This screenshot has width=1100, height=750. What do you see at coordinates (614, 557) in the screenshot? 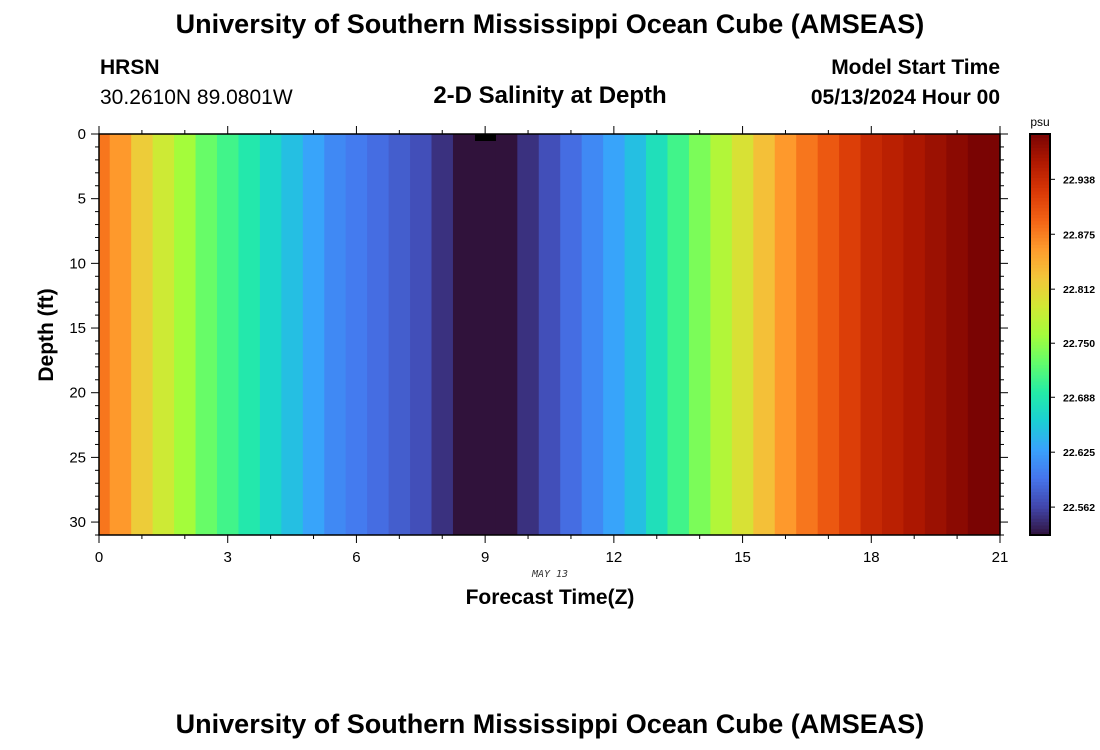
I see `x-tick-label: 12` at bounding box center [614, 557].